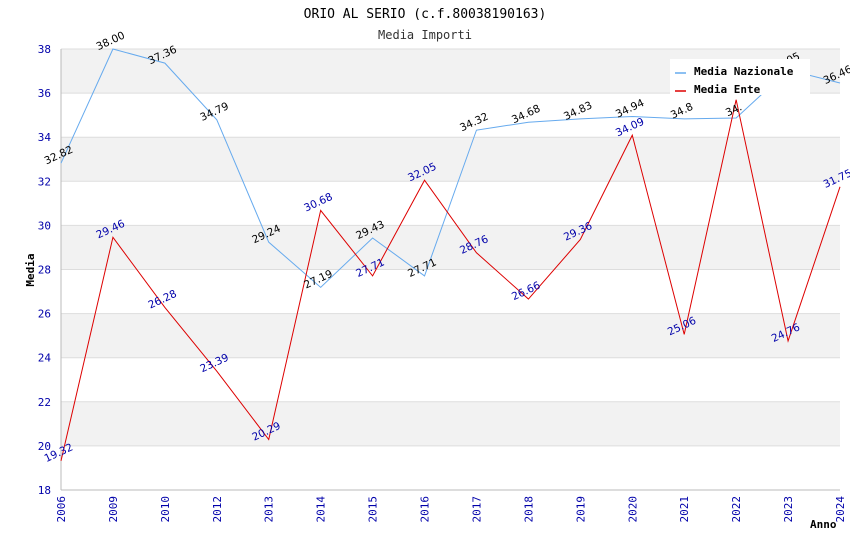  What do you see at coordinates (269, 509) in the screenshot?
I see `x-tick-label: 2013` at bounding box center [269, 509].